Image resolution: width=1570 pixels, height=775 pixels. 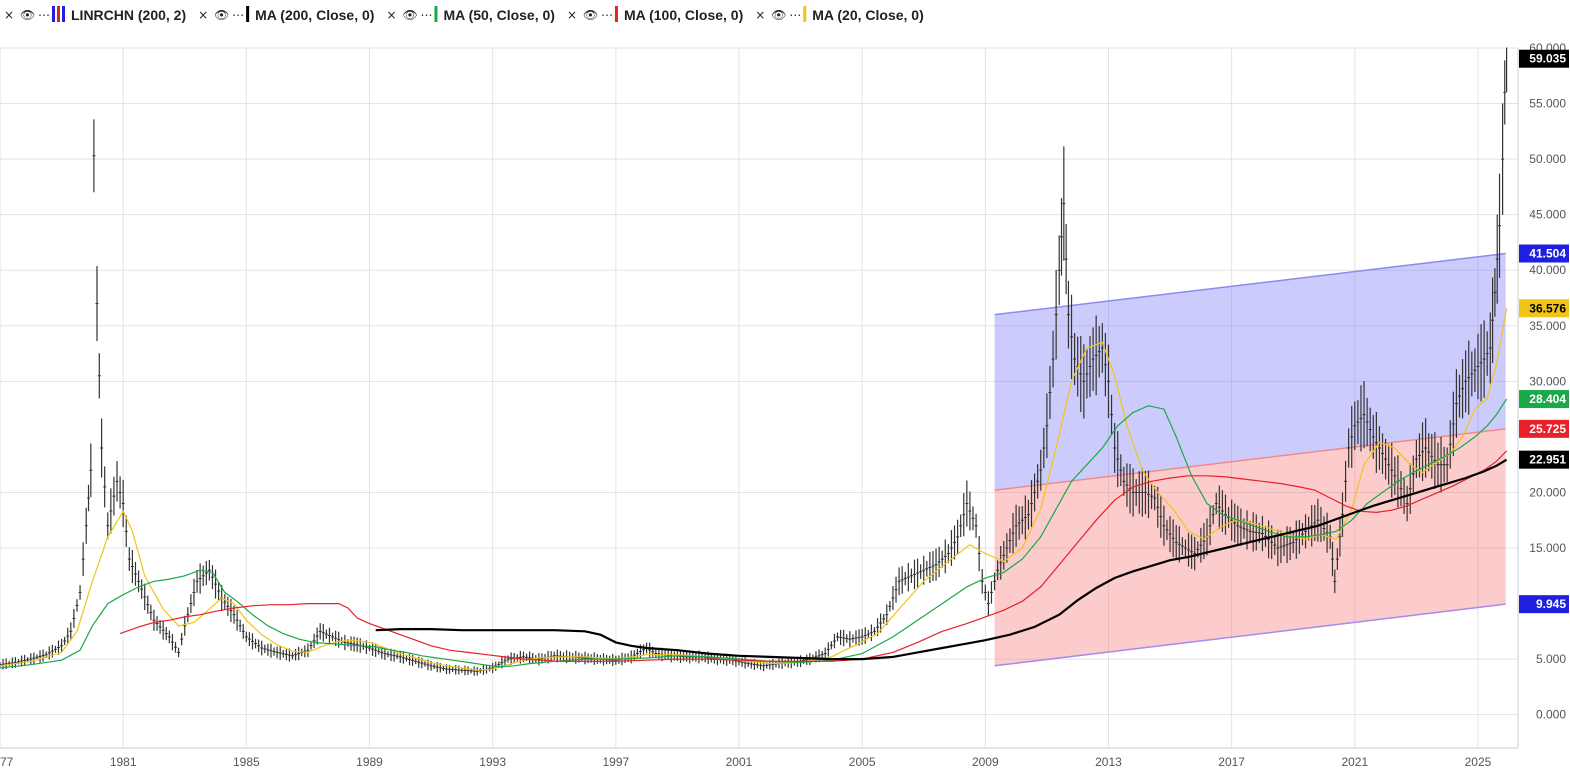 What do you see at coordinates (246, 762) in the screenshot?
I see `x-tick-label: 1985` at bounding box center [246, 762].